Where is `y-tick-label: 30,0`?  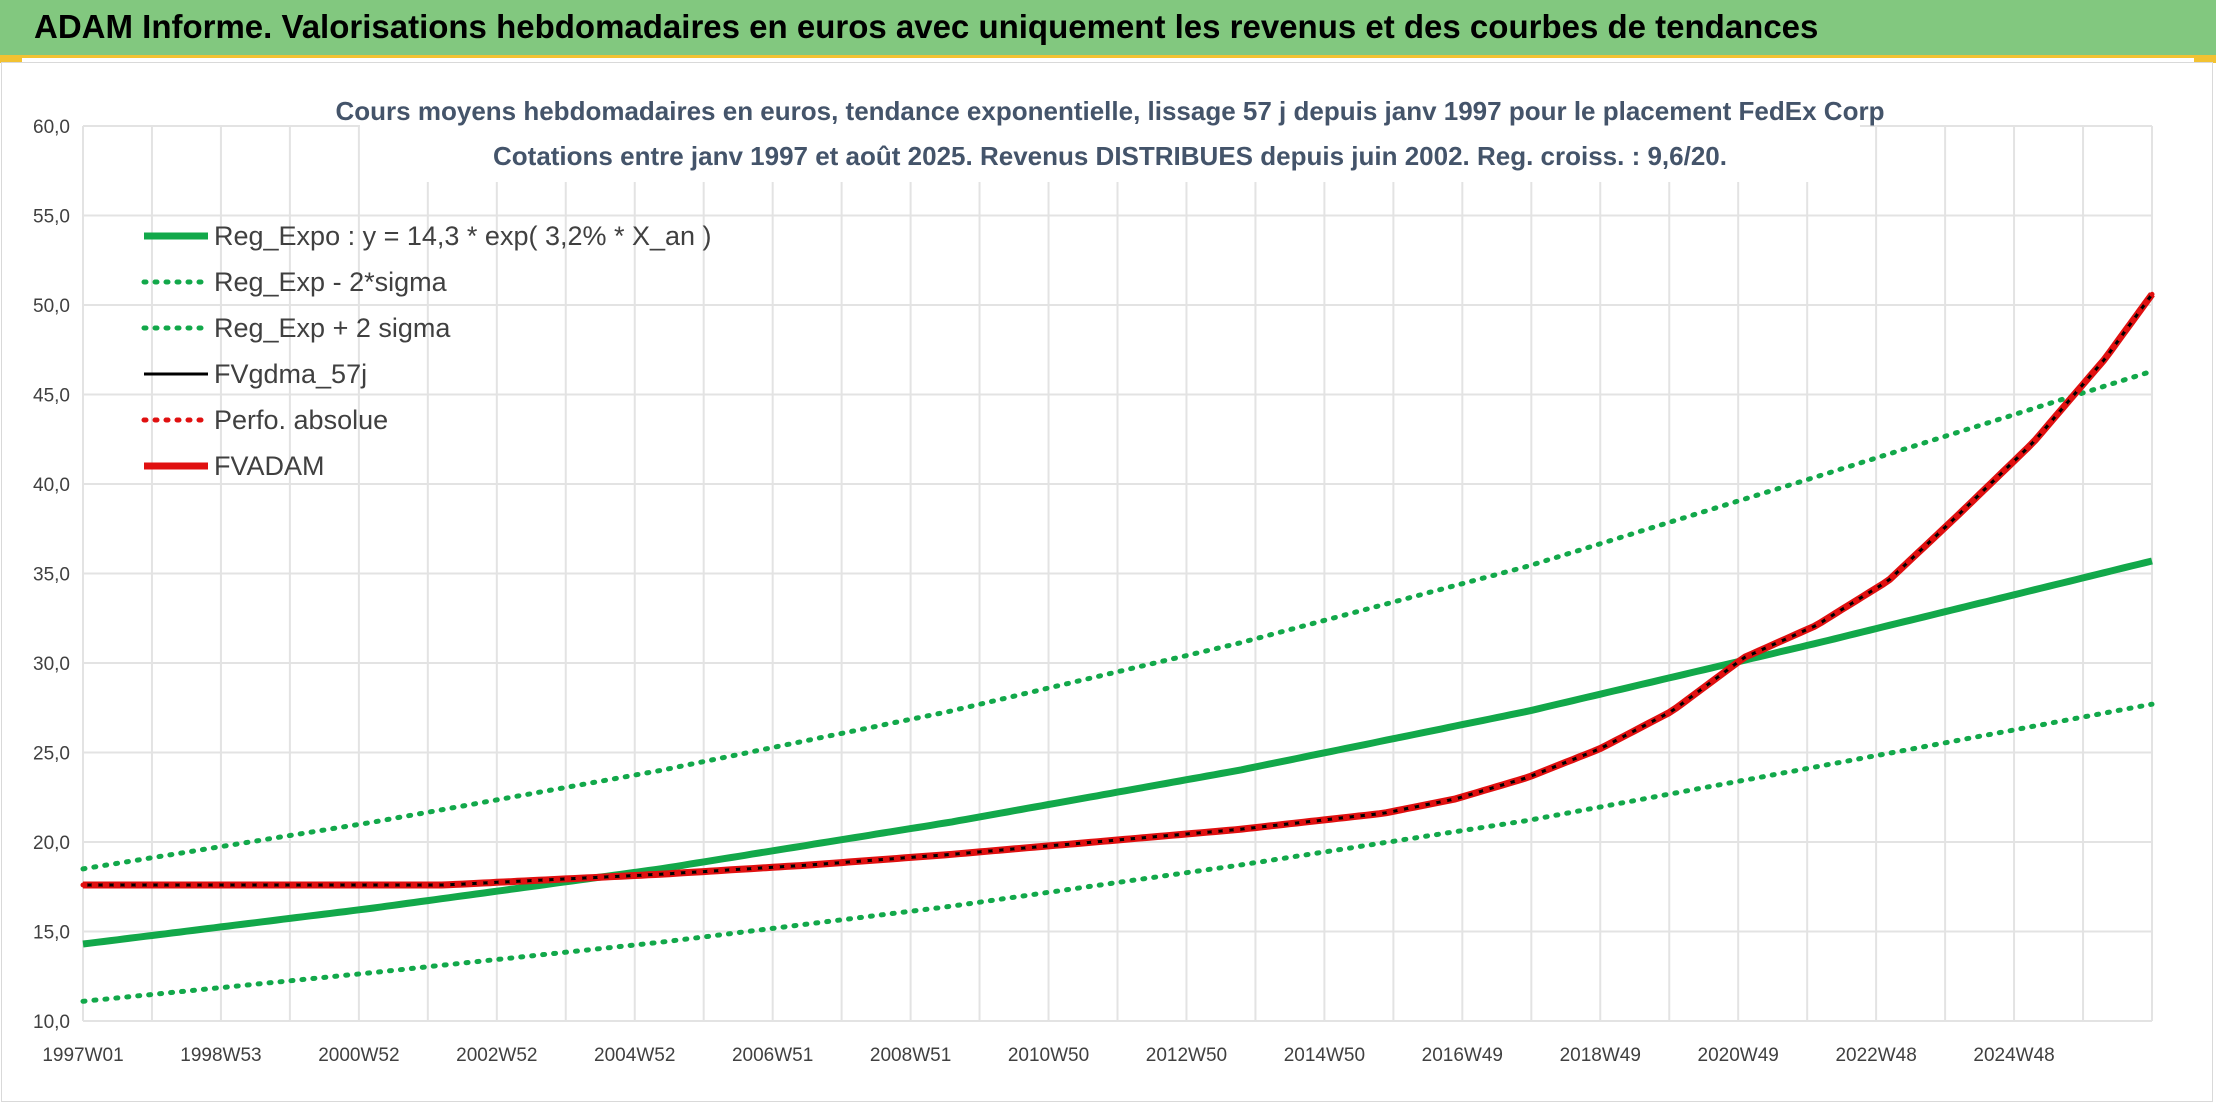 y-tick-label: 30,0 is located at coordinates (51, 664).